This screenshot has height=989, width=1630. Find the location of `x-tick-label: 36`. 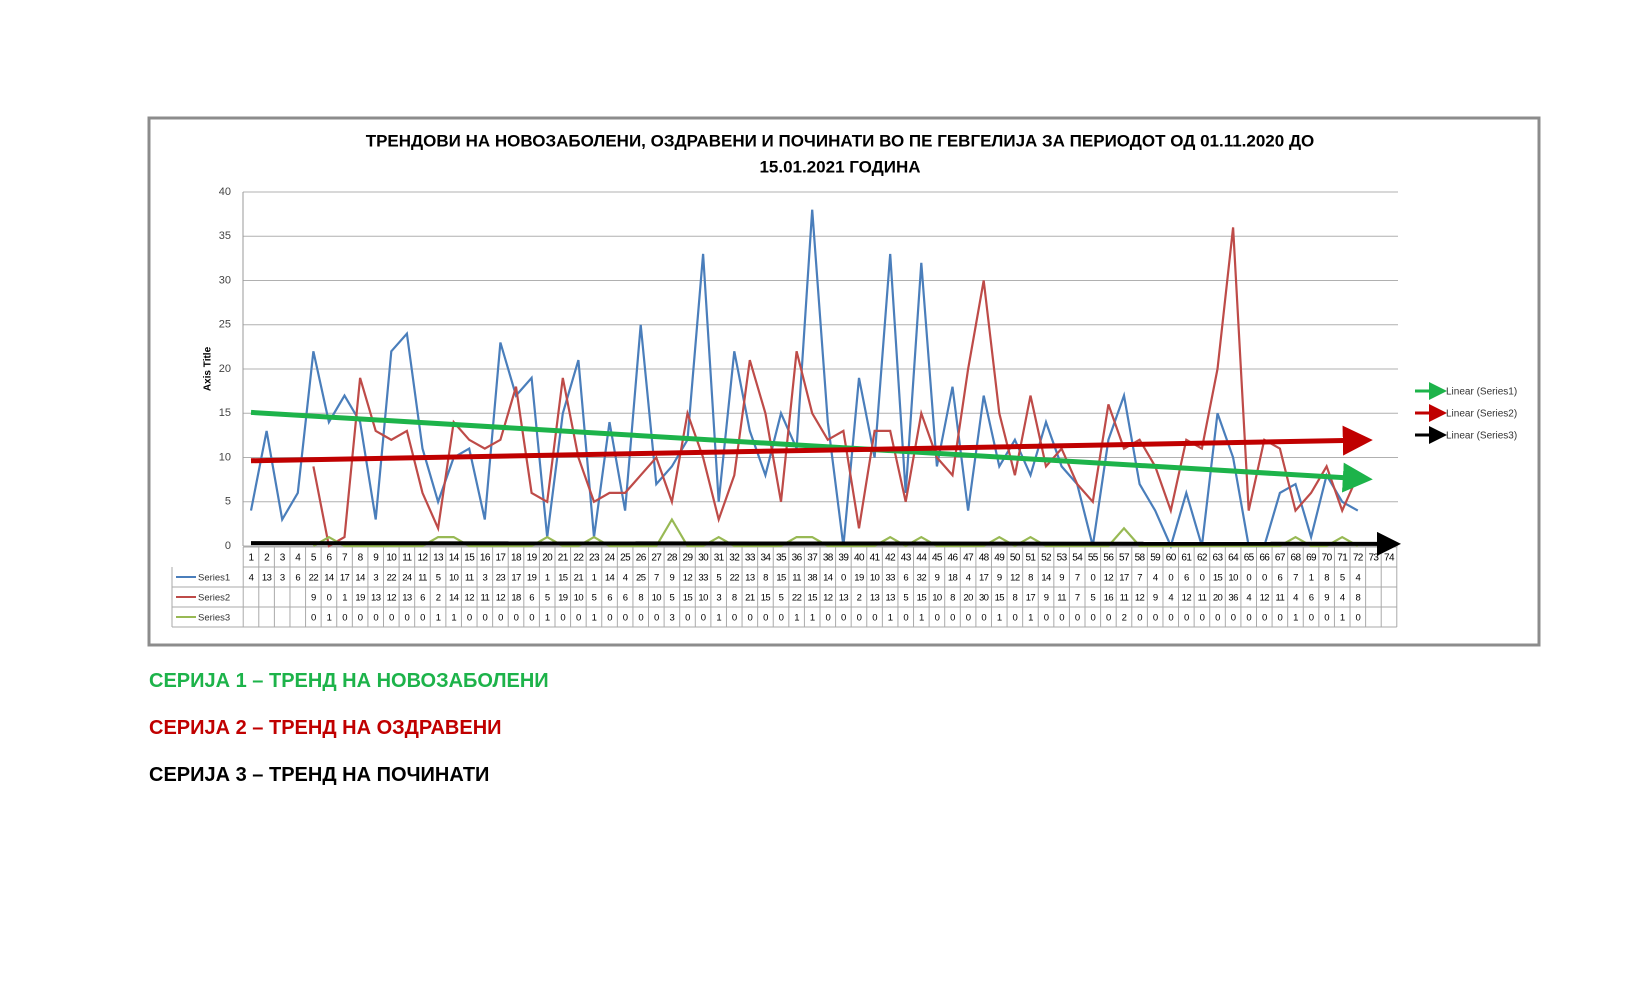

x-tick-label: 36 is located at coordinates (797, 558).